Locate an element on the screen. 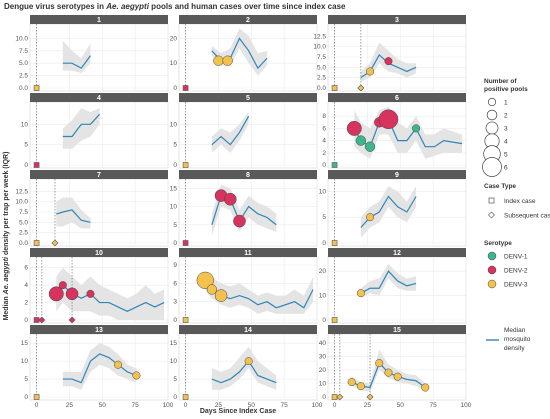 The image size is (550, 419). legend-pools-title: Number of is located at coordinates (500, 81).